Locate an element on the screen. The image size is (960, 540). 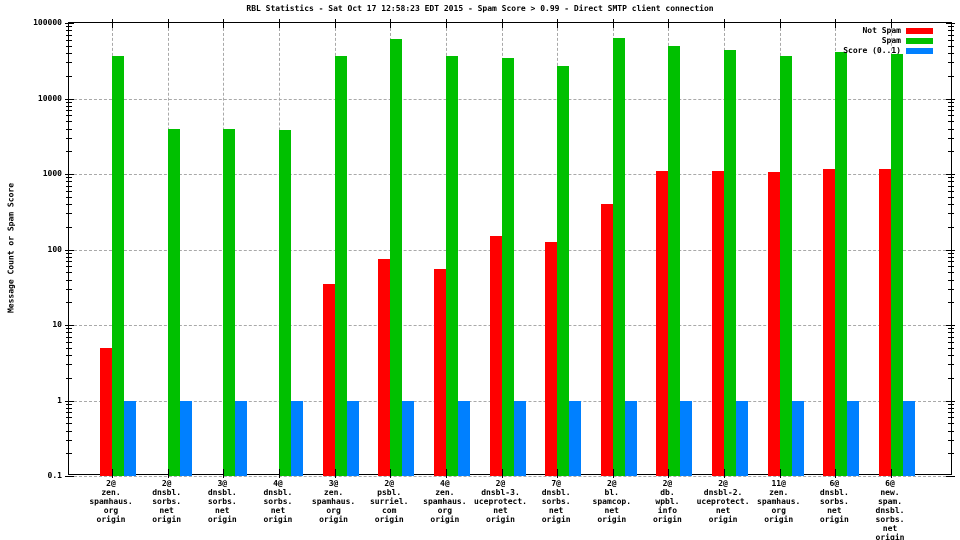
x-tick-label-line: 3@ is located at coordinates (333, 483).